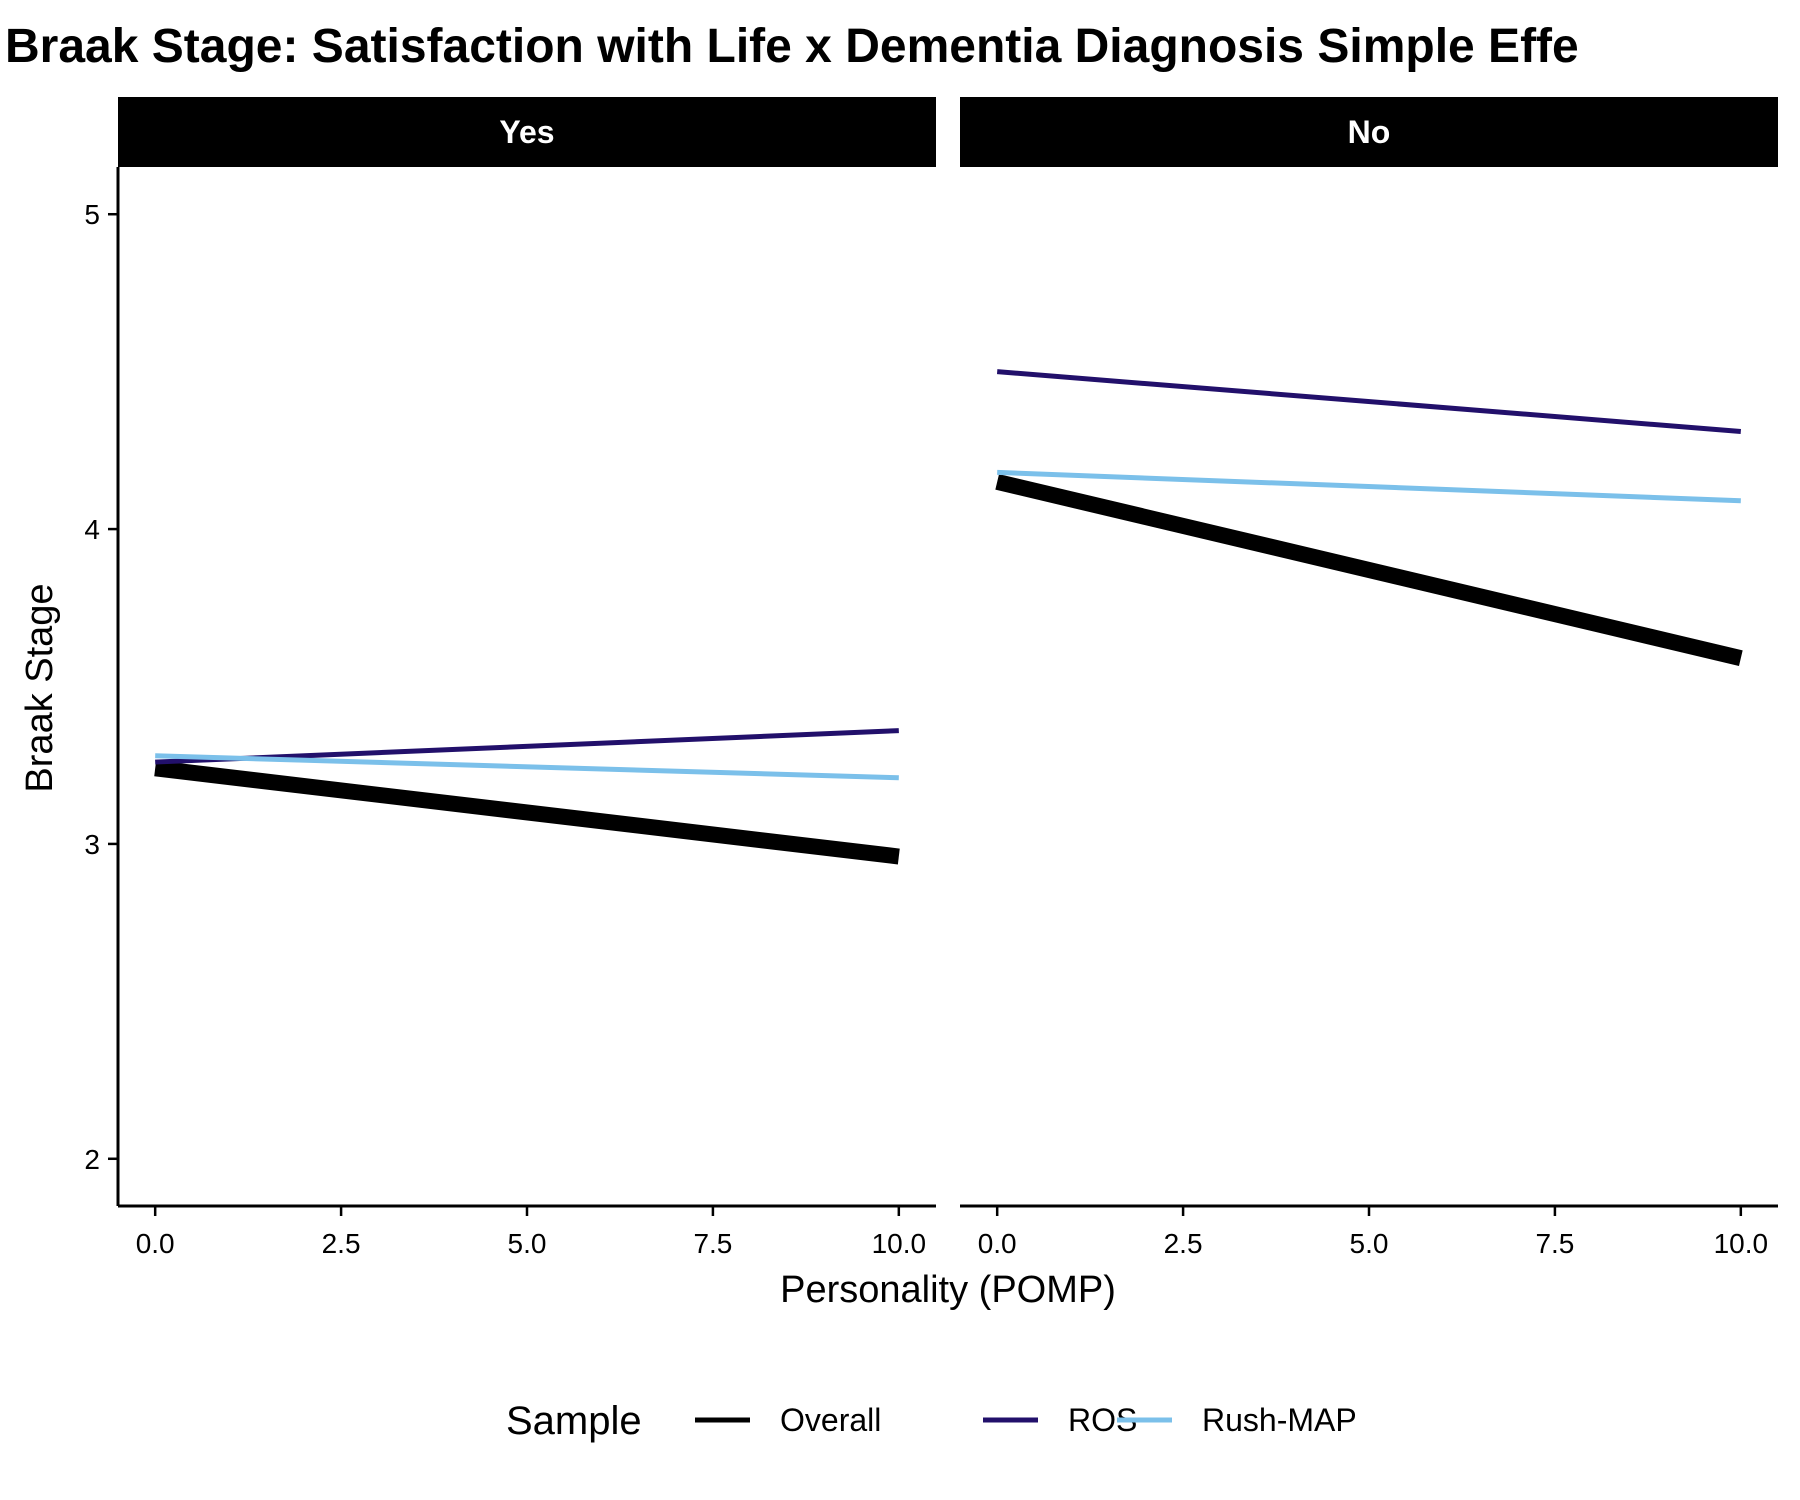  What do you see at coordinates (40, 687) in the screenshot?
I see `y-axis-title: Braak Stage` at bounding box center [40, 687].